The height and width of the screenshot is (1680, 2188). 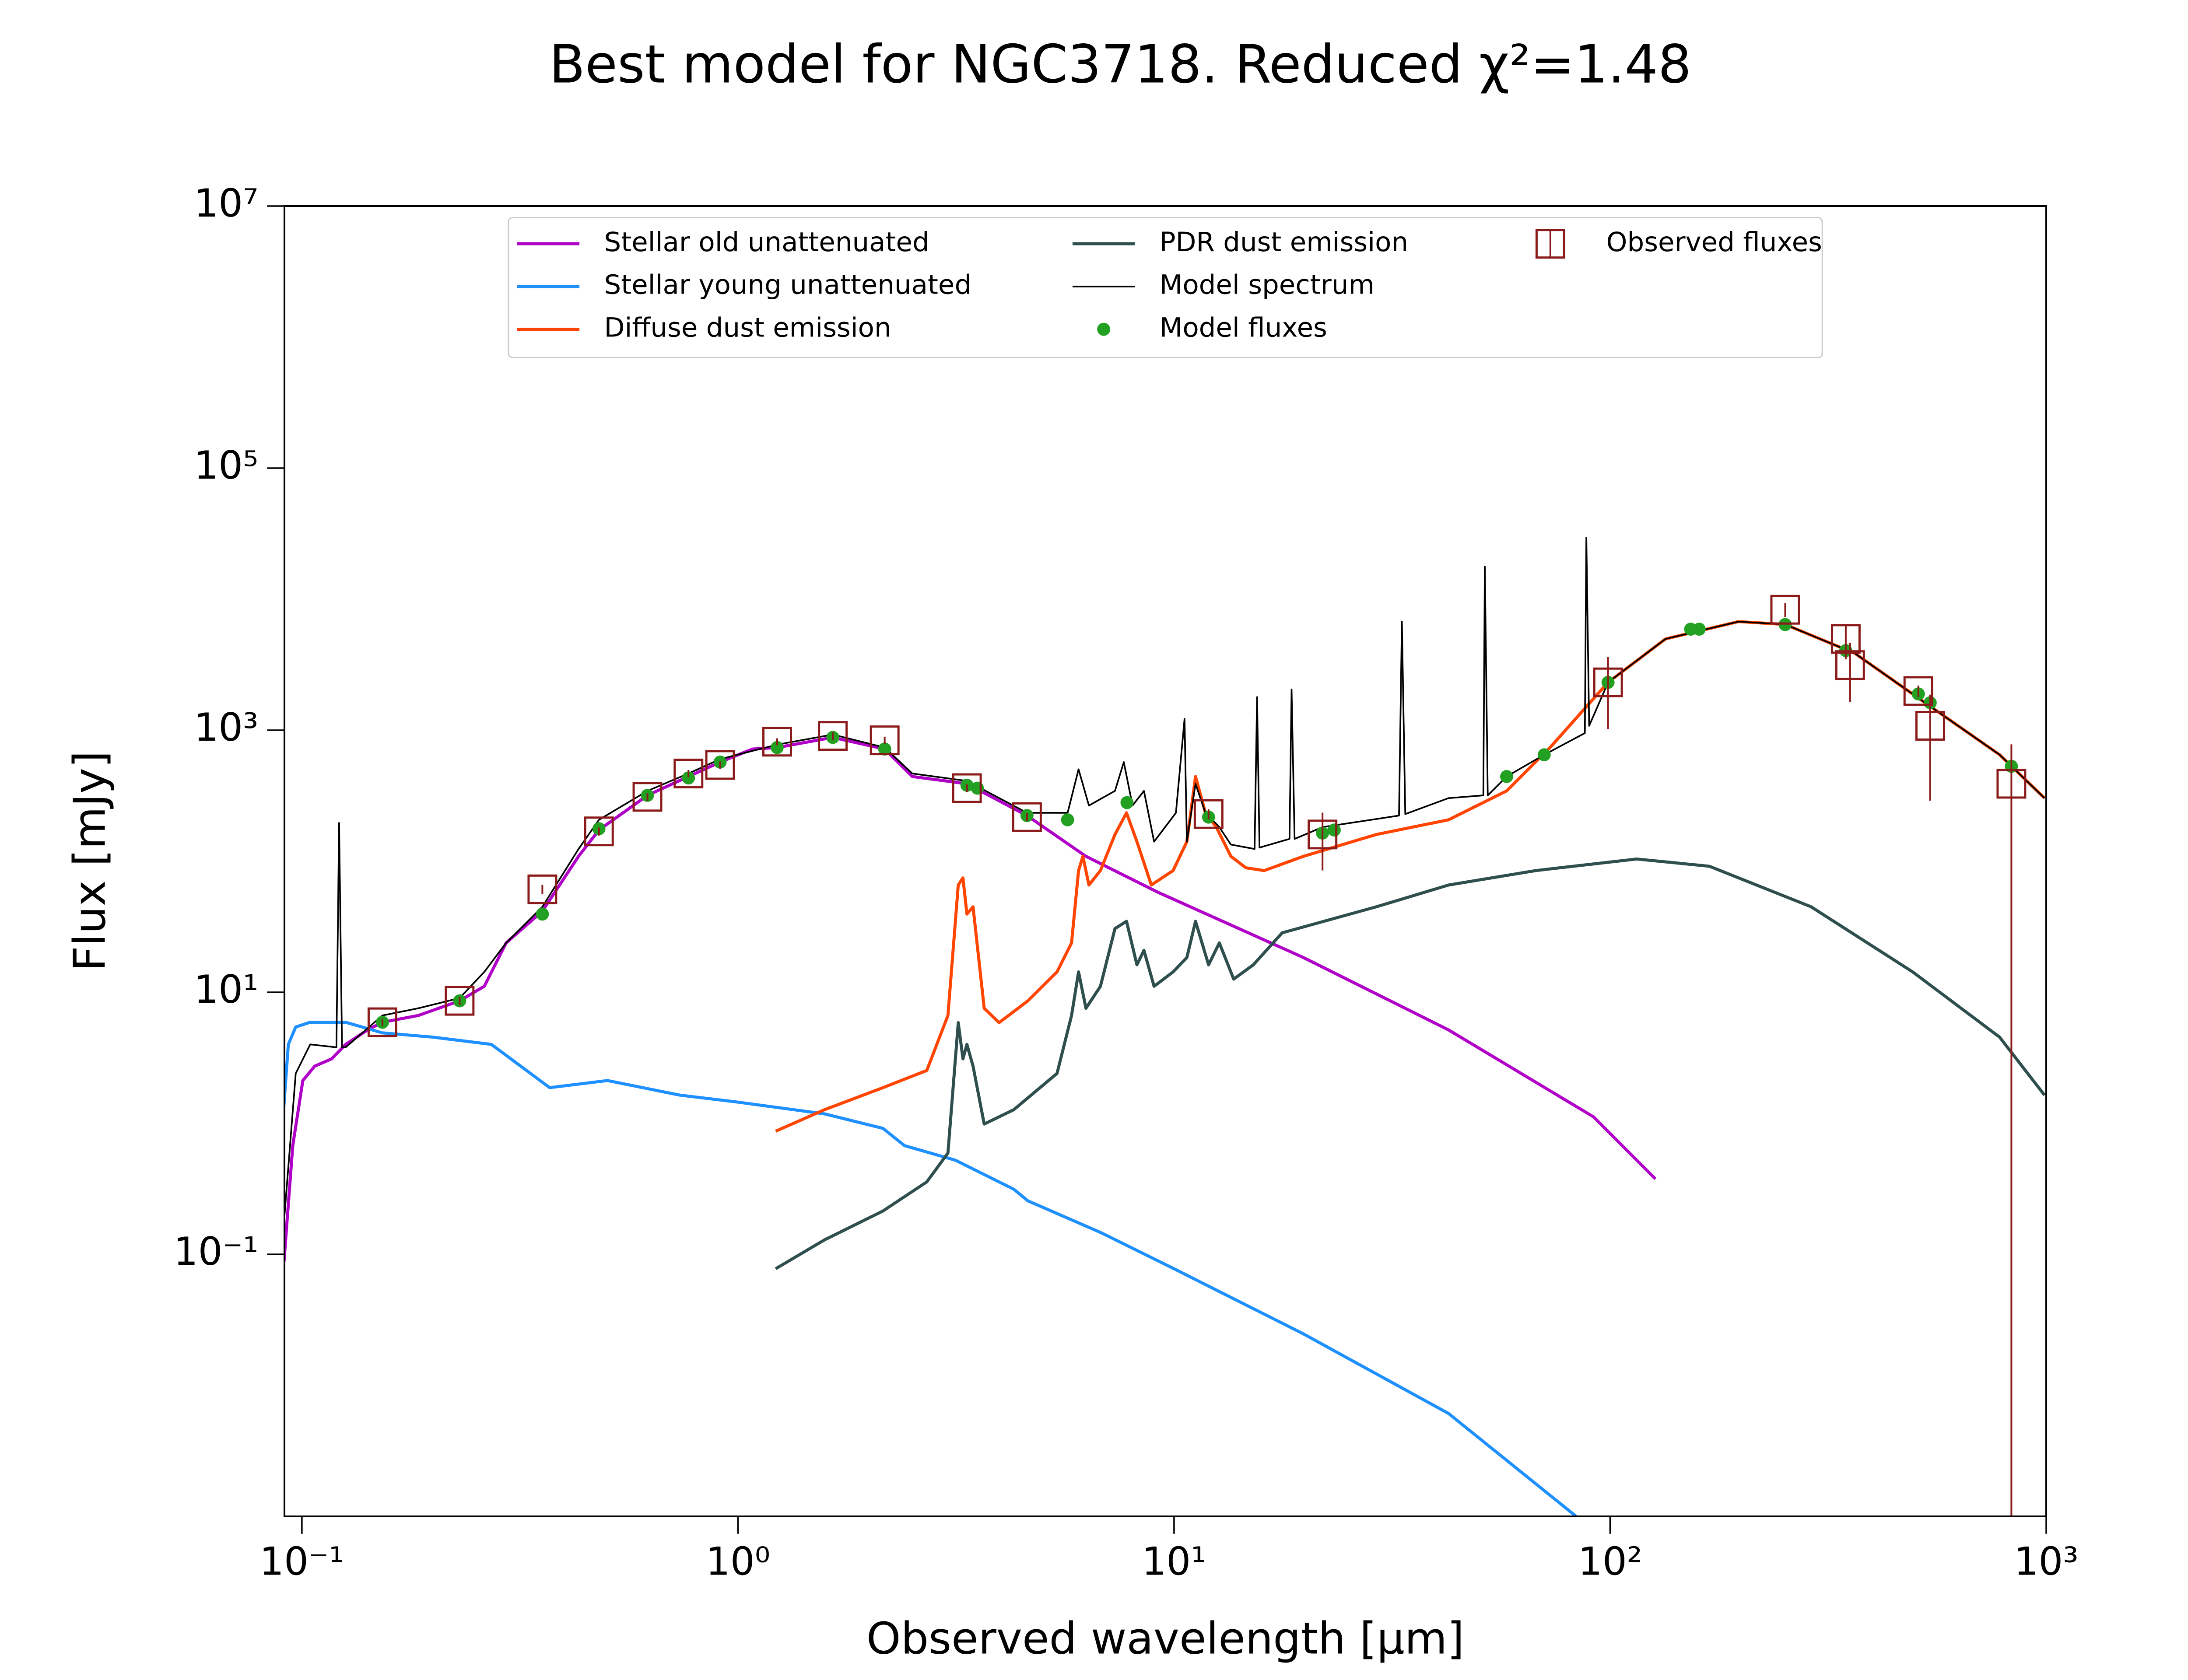 What do you see at coordinates (1120, 65) in the screenshot?
I see `chart-title: Best model for NGC3718. Reduced χ²=1.48` at bounding box center [1120, 65].